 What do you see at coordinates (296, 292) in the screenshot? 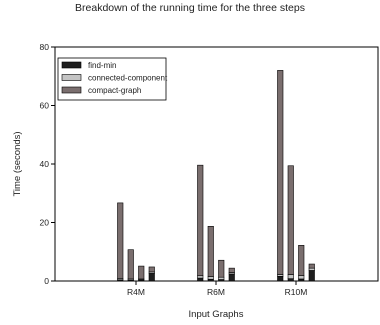
I see `x-tick-label: R10M` at bounding box center [296, 292].